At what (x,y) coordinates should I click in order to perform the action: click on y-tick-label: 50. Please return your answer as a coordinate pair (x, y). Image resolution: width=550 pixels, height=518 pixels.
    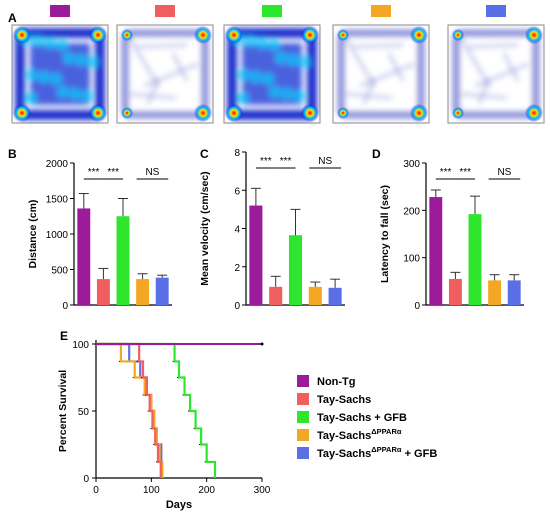
    Looking at the image, I should click on (84, 412).